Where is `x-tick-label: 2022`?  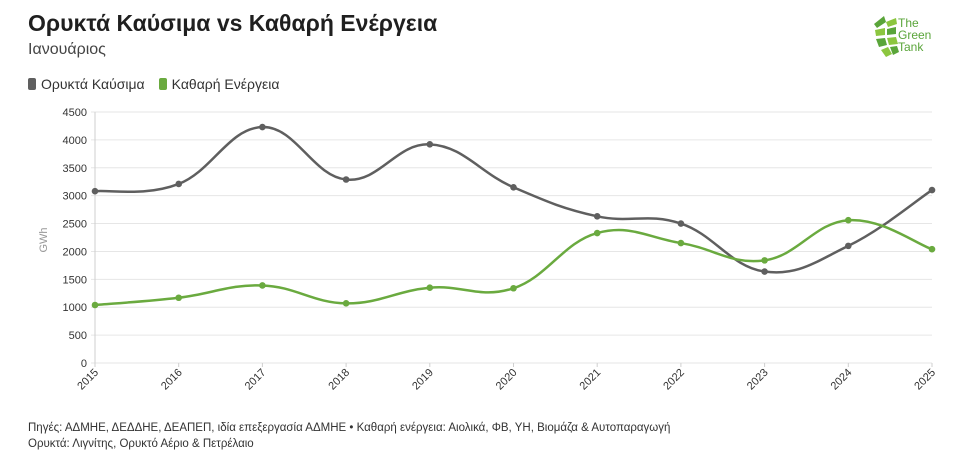
x-tick-label: 2022 is located at coordinates (674, 380).